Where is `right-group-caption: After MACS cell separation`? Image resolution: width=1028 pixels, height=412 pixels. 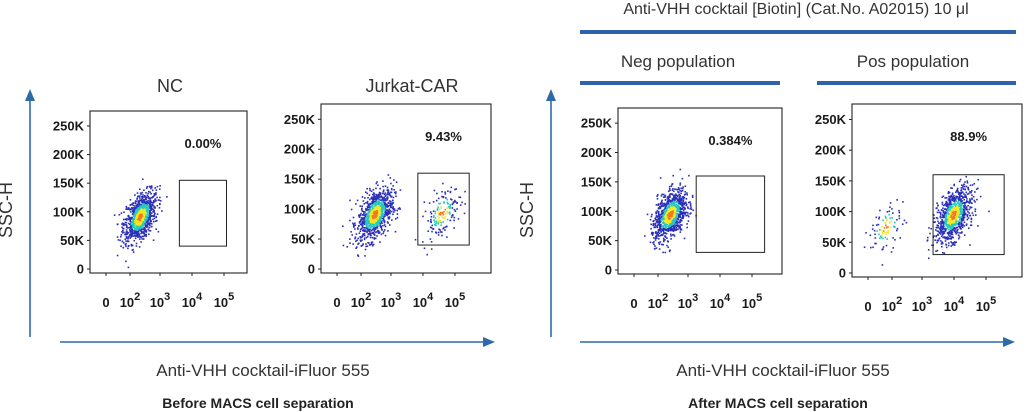 right-group-caption: After MACS cell separation is located at coordinates (778, 403).